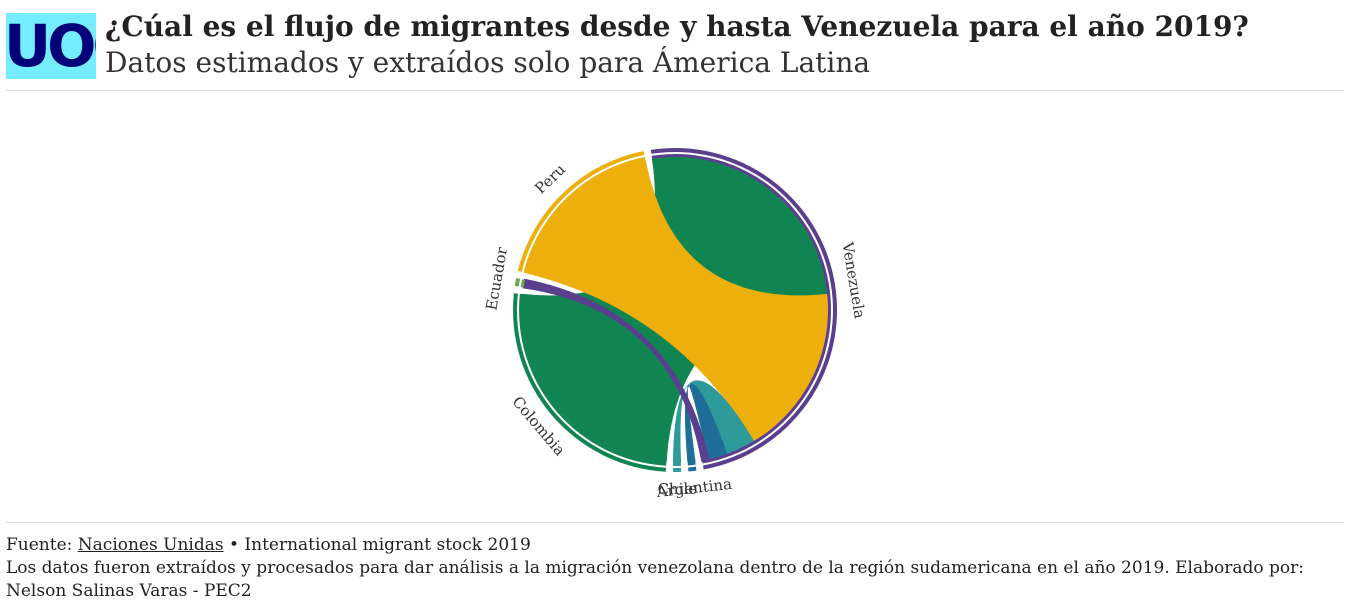  I want to click on label-peru: Peru, so click(550, 178).